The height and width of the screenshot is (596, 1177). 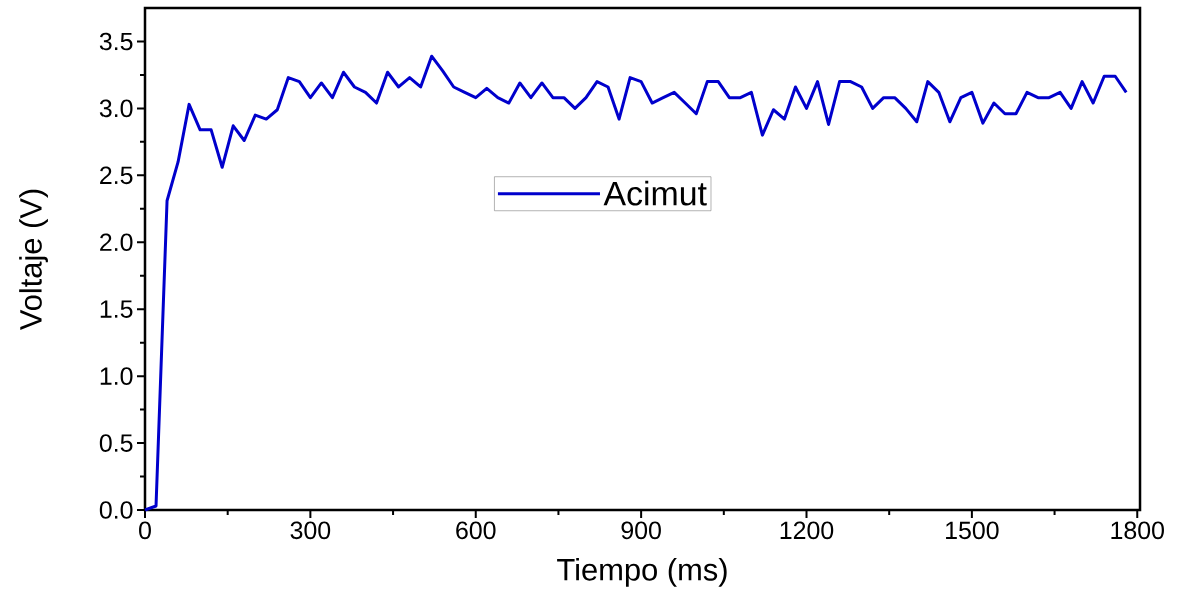 What do you see at coordinates (116, 309) in the screenshot?
I see `y-tick-label: 1.5` at bounding box center [116, 309].